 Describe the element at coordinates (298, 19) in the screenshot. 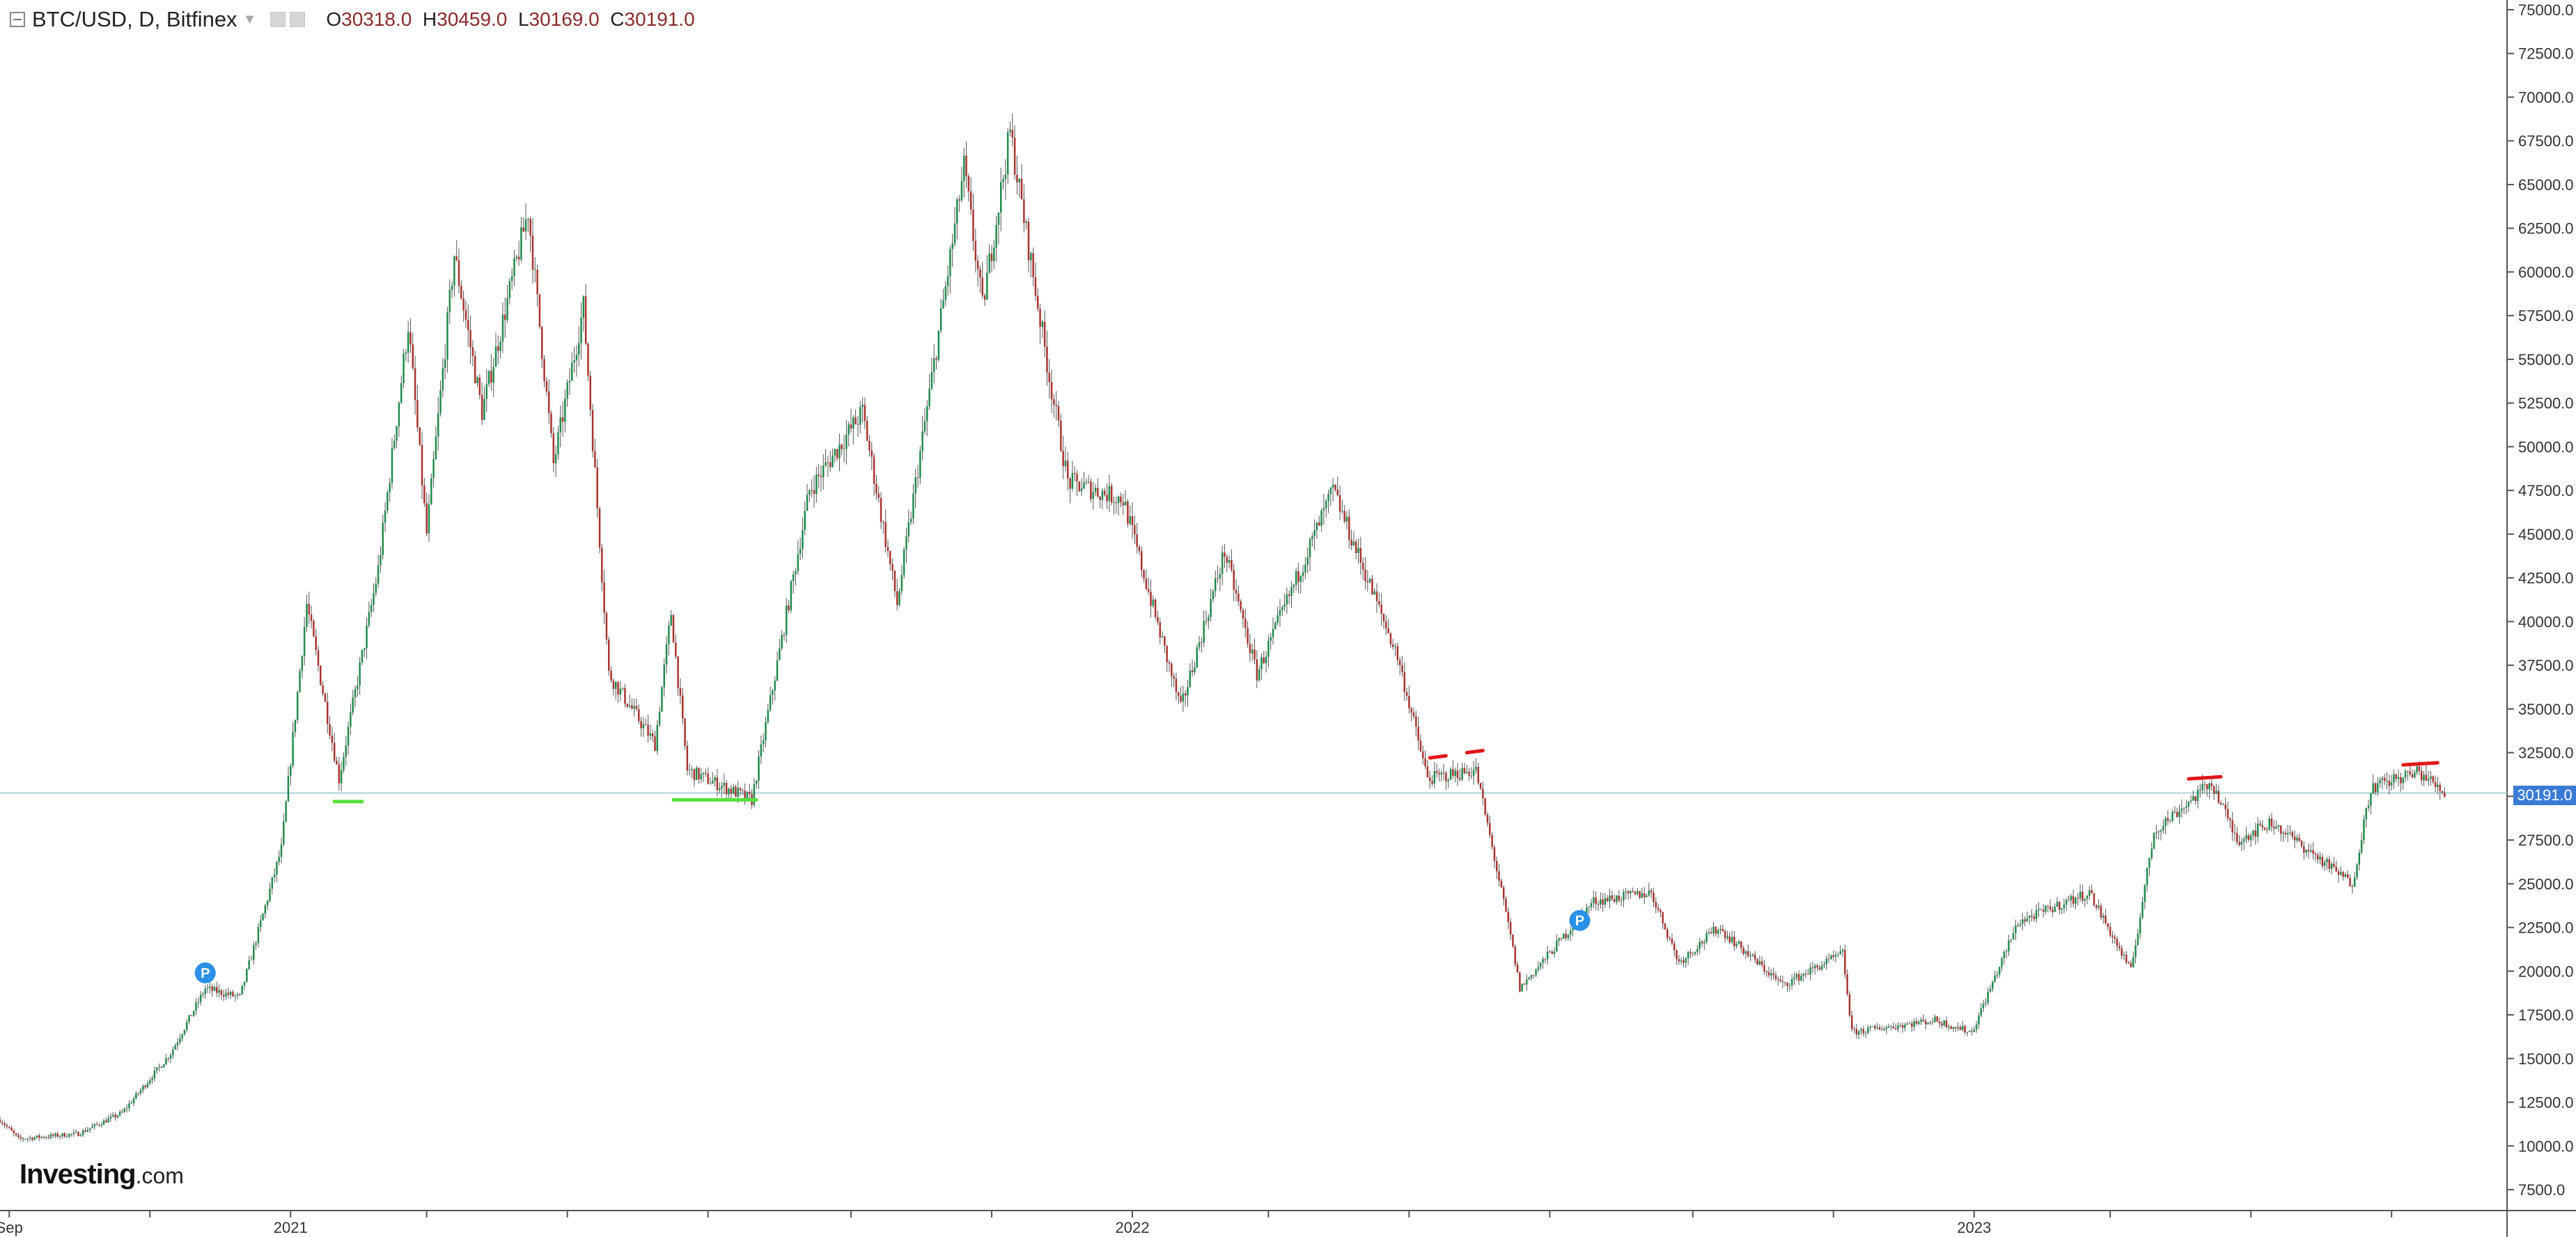

I see `settings-icon` at that location.